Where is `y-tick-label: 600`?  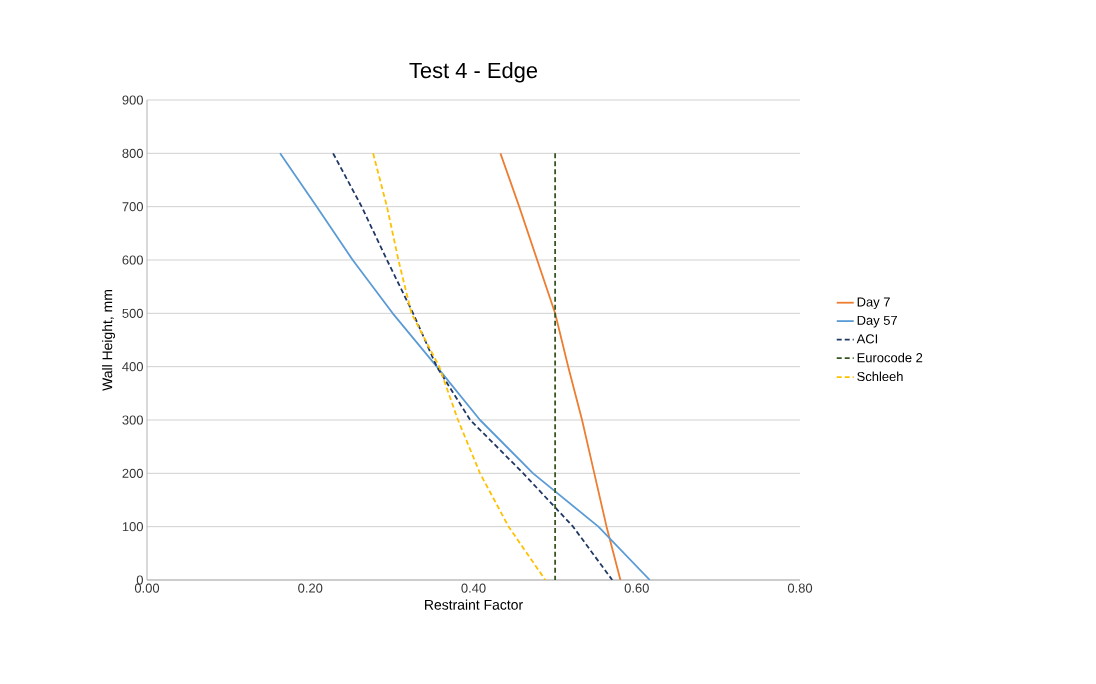
y-tick-label: 600 is located at coordinates (132, 260).